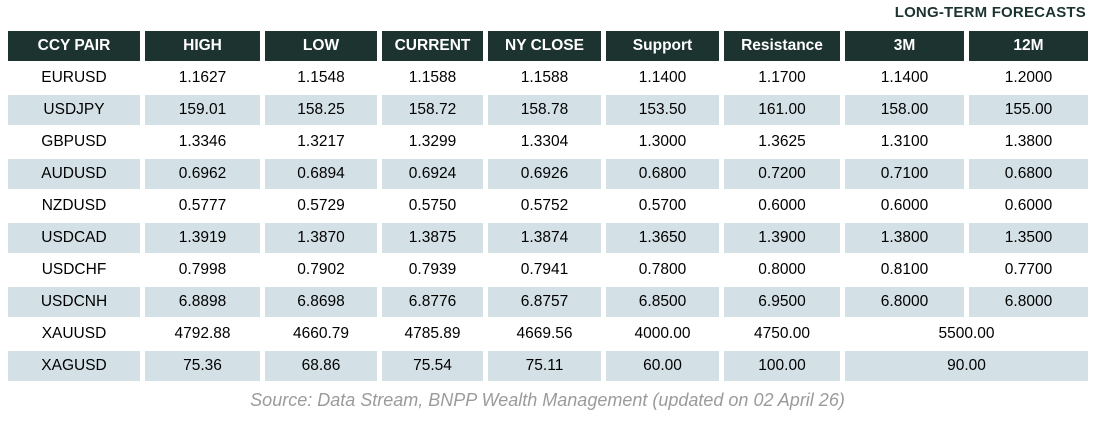  What do you see at coordinates (321, 206) in the screenshot?
I see `cell-low: 0.5729` at bounding box center [321, 206].